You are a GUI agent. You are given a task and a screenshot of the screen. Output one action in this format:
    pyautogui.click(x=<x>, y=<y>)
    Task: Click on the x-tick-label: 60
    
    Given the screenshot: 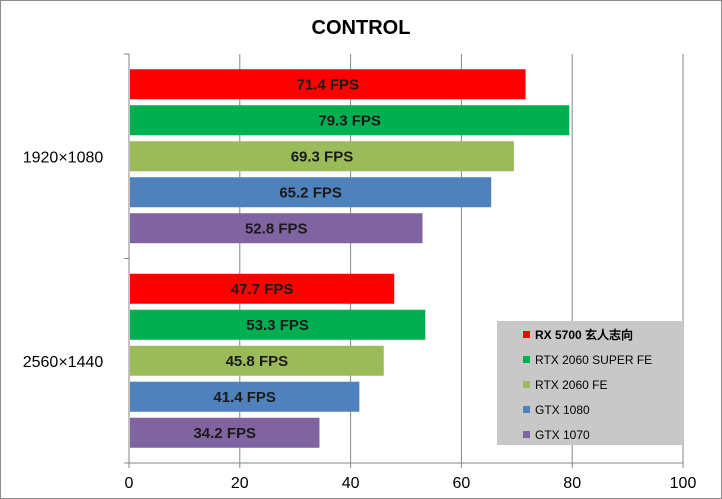 What is the action you would take?
    pyautogui.click(x=462, y=483)
    